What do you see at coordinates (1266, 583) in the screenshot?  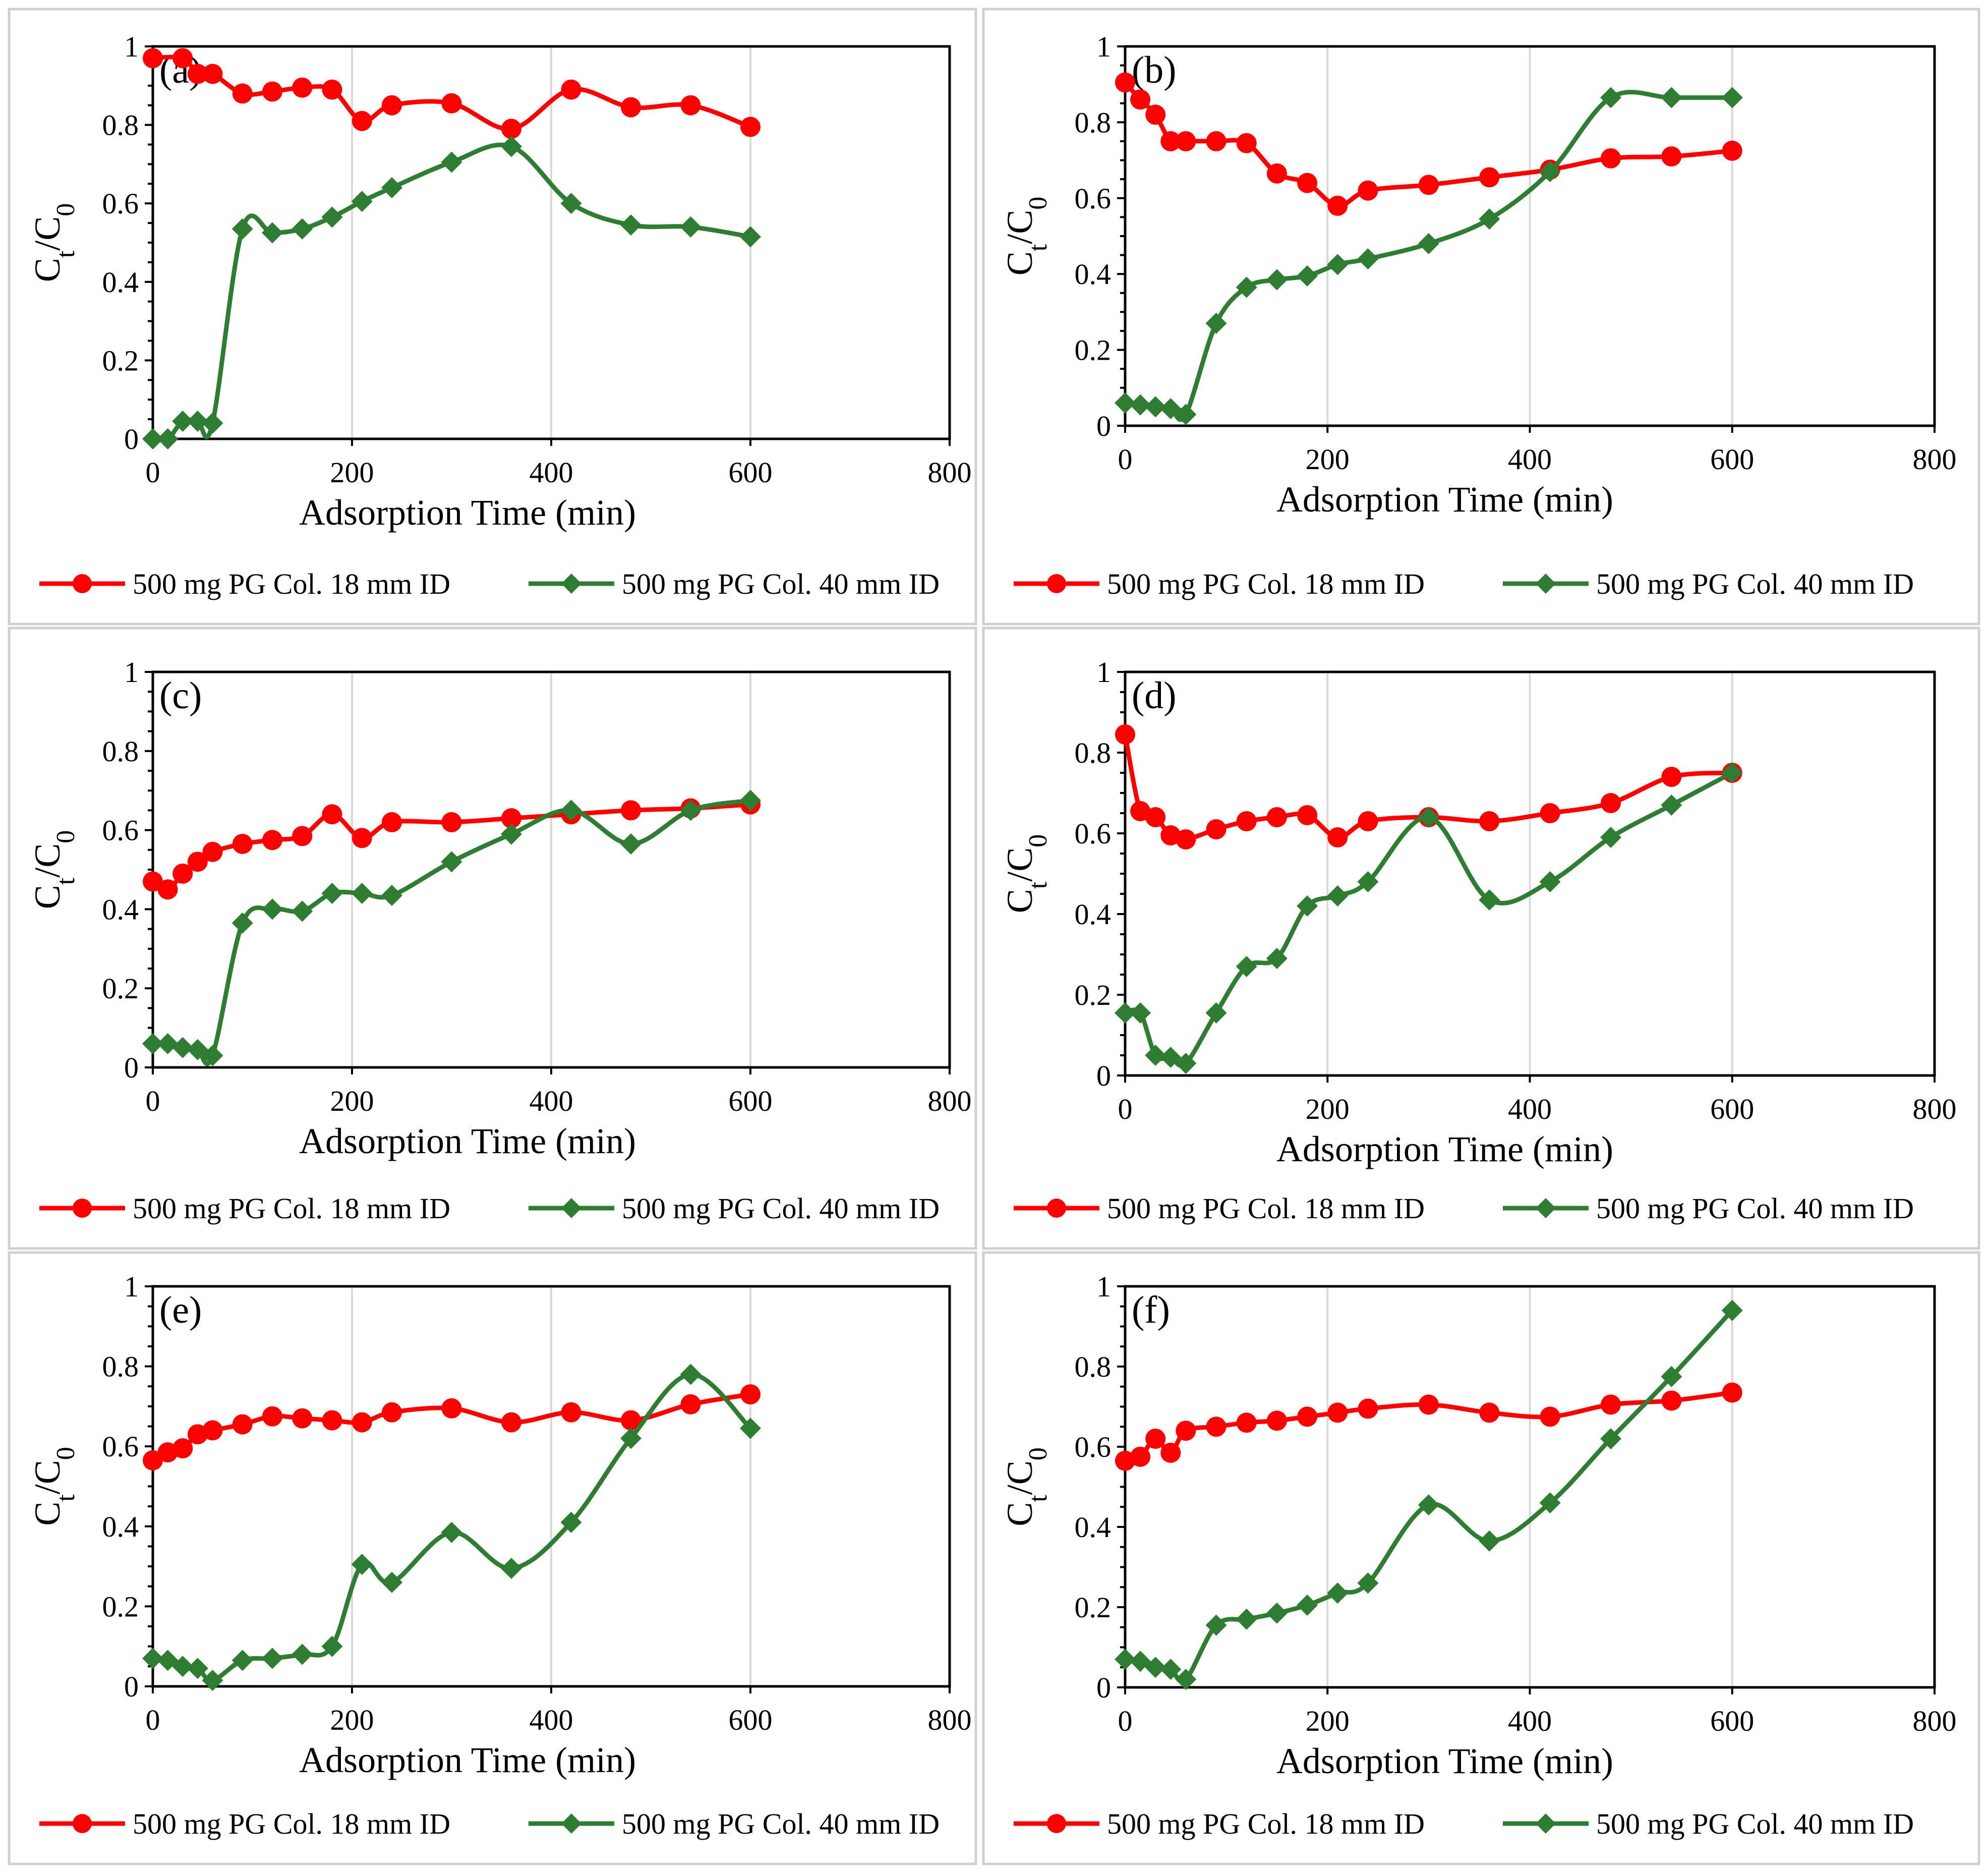 I see `legend-label: 500 mg PG Col. 18 mm ID` at bounding box center [1266, 583].